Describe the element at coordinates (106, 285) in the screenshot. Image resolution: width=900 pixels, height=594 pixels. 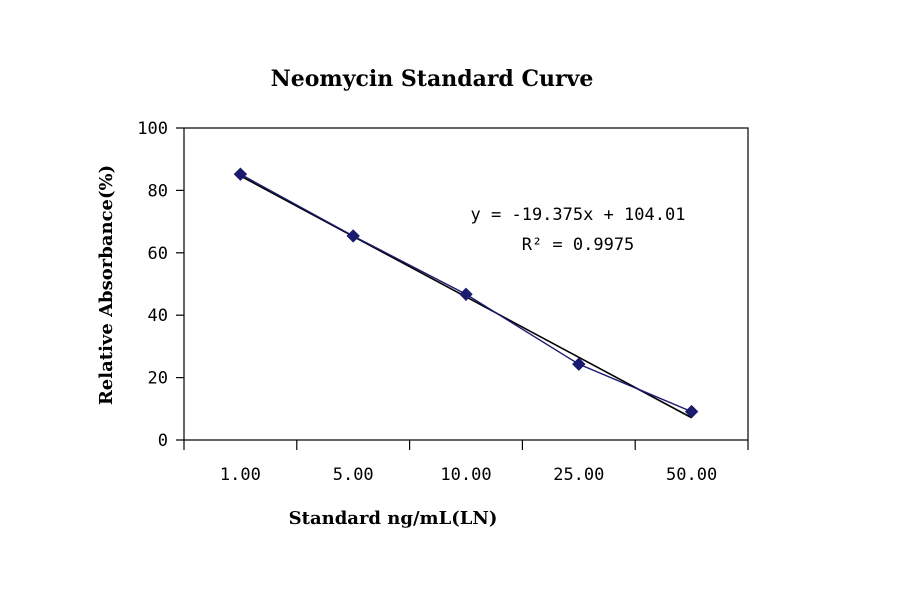
I see `y-axis-title: Relative Absorbance(%)` at that location.